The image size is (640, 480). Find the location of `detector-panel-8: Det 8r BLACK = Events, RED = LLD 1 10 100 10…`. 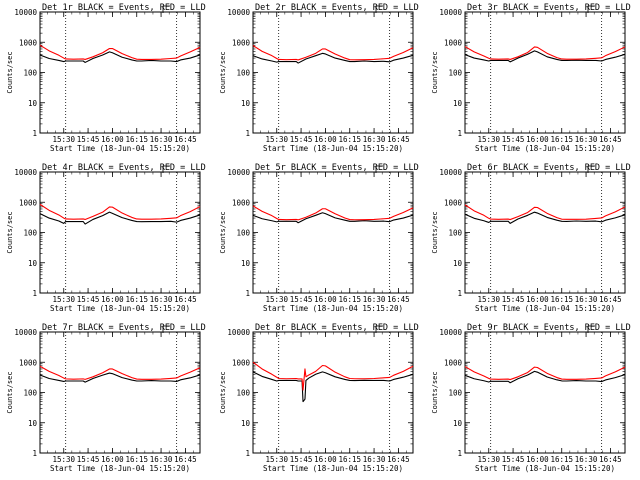

detector-panel-8: Det 8r BLACK = Events, RED = LLD 1 10 100 10… is located at coordinates (319, 398).